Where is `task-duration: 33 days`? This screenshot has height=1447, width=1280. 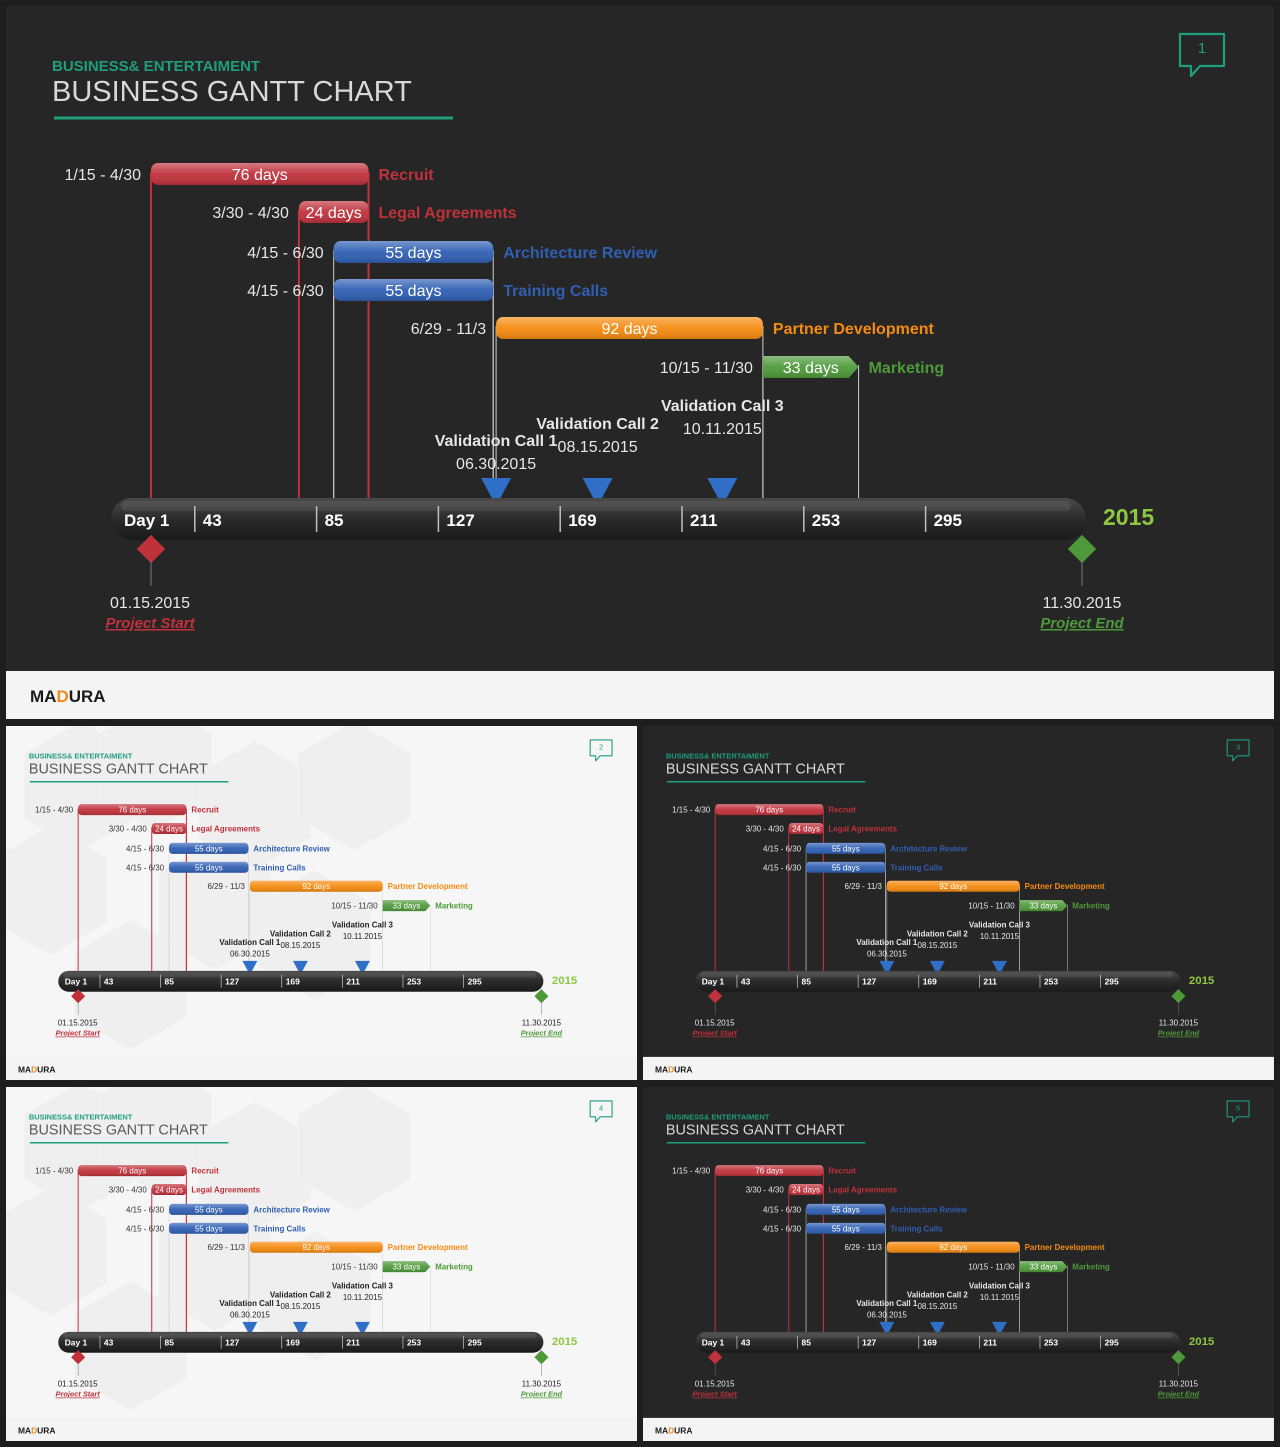
task-duration: 33 days is located at coordinates (1044, 906).